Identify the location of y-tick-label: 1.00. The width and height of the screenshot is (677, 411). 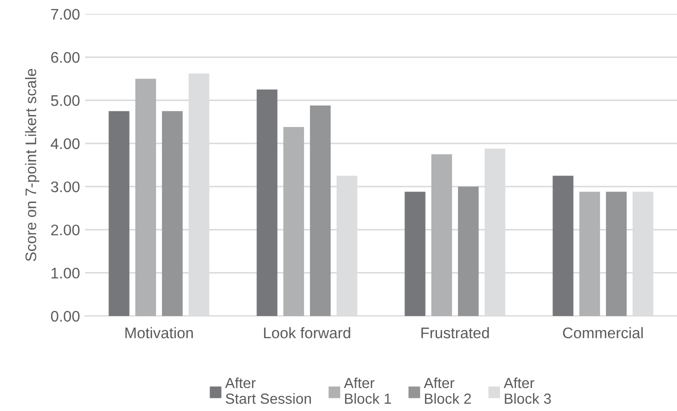
(66, 273).